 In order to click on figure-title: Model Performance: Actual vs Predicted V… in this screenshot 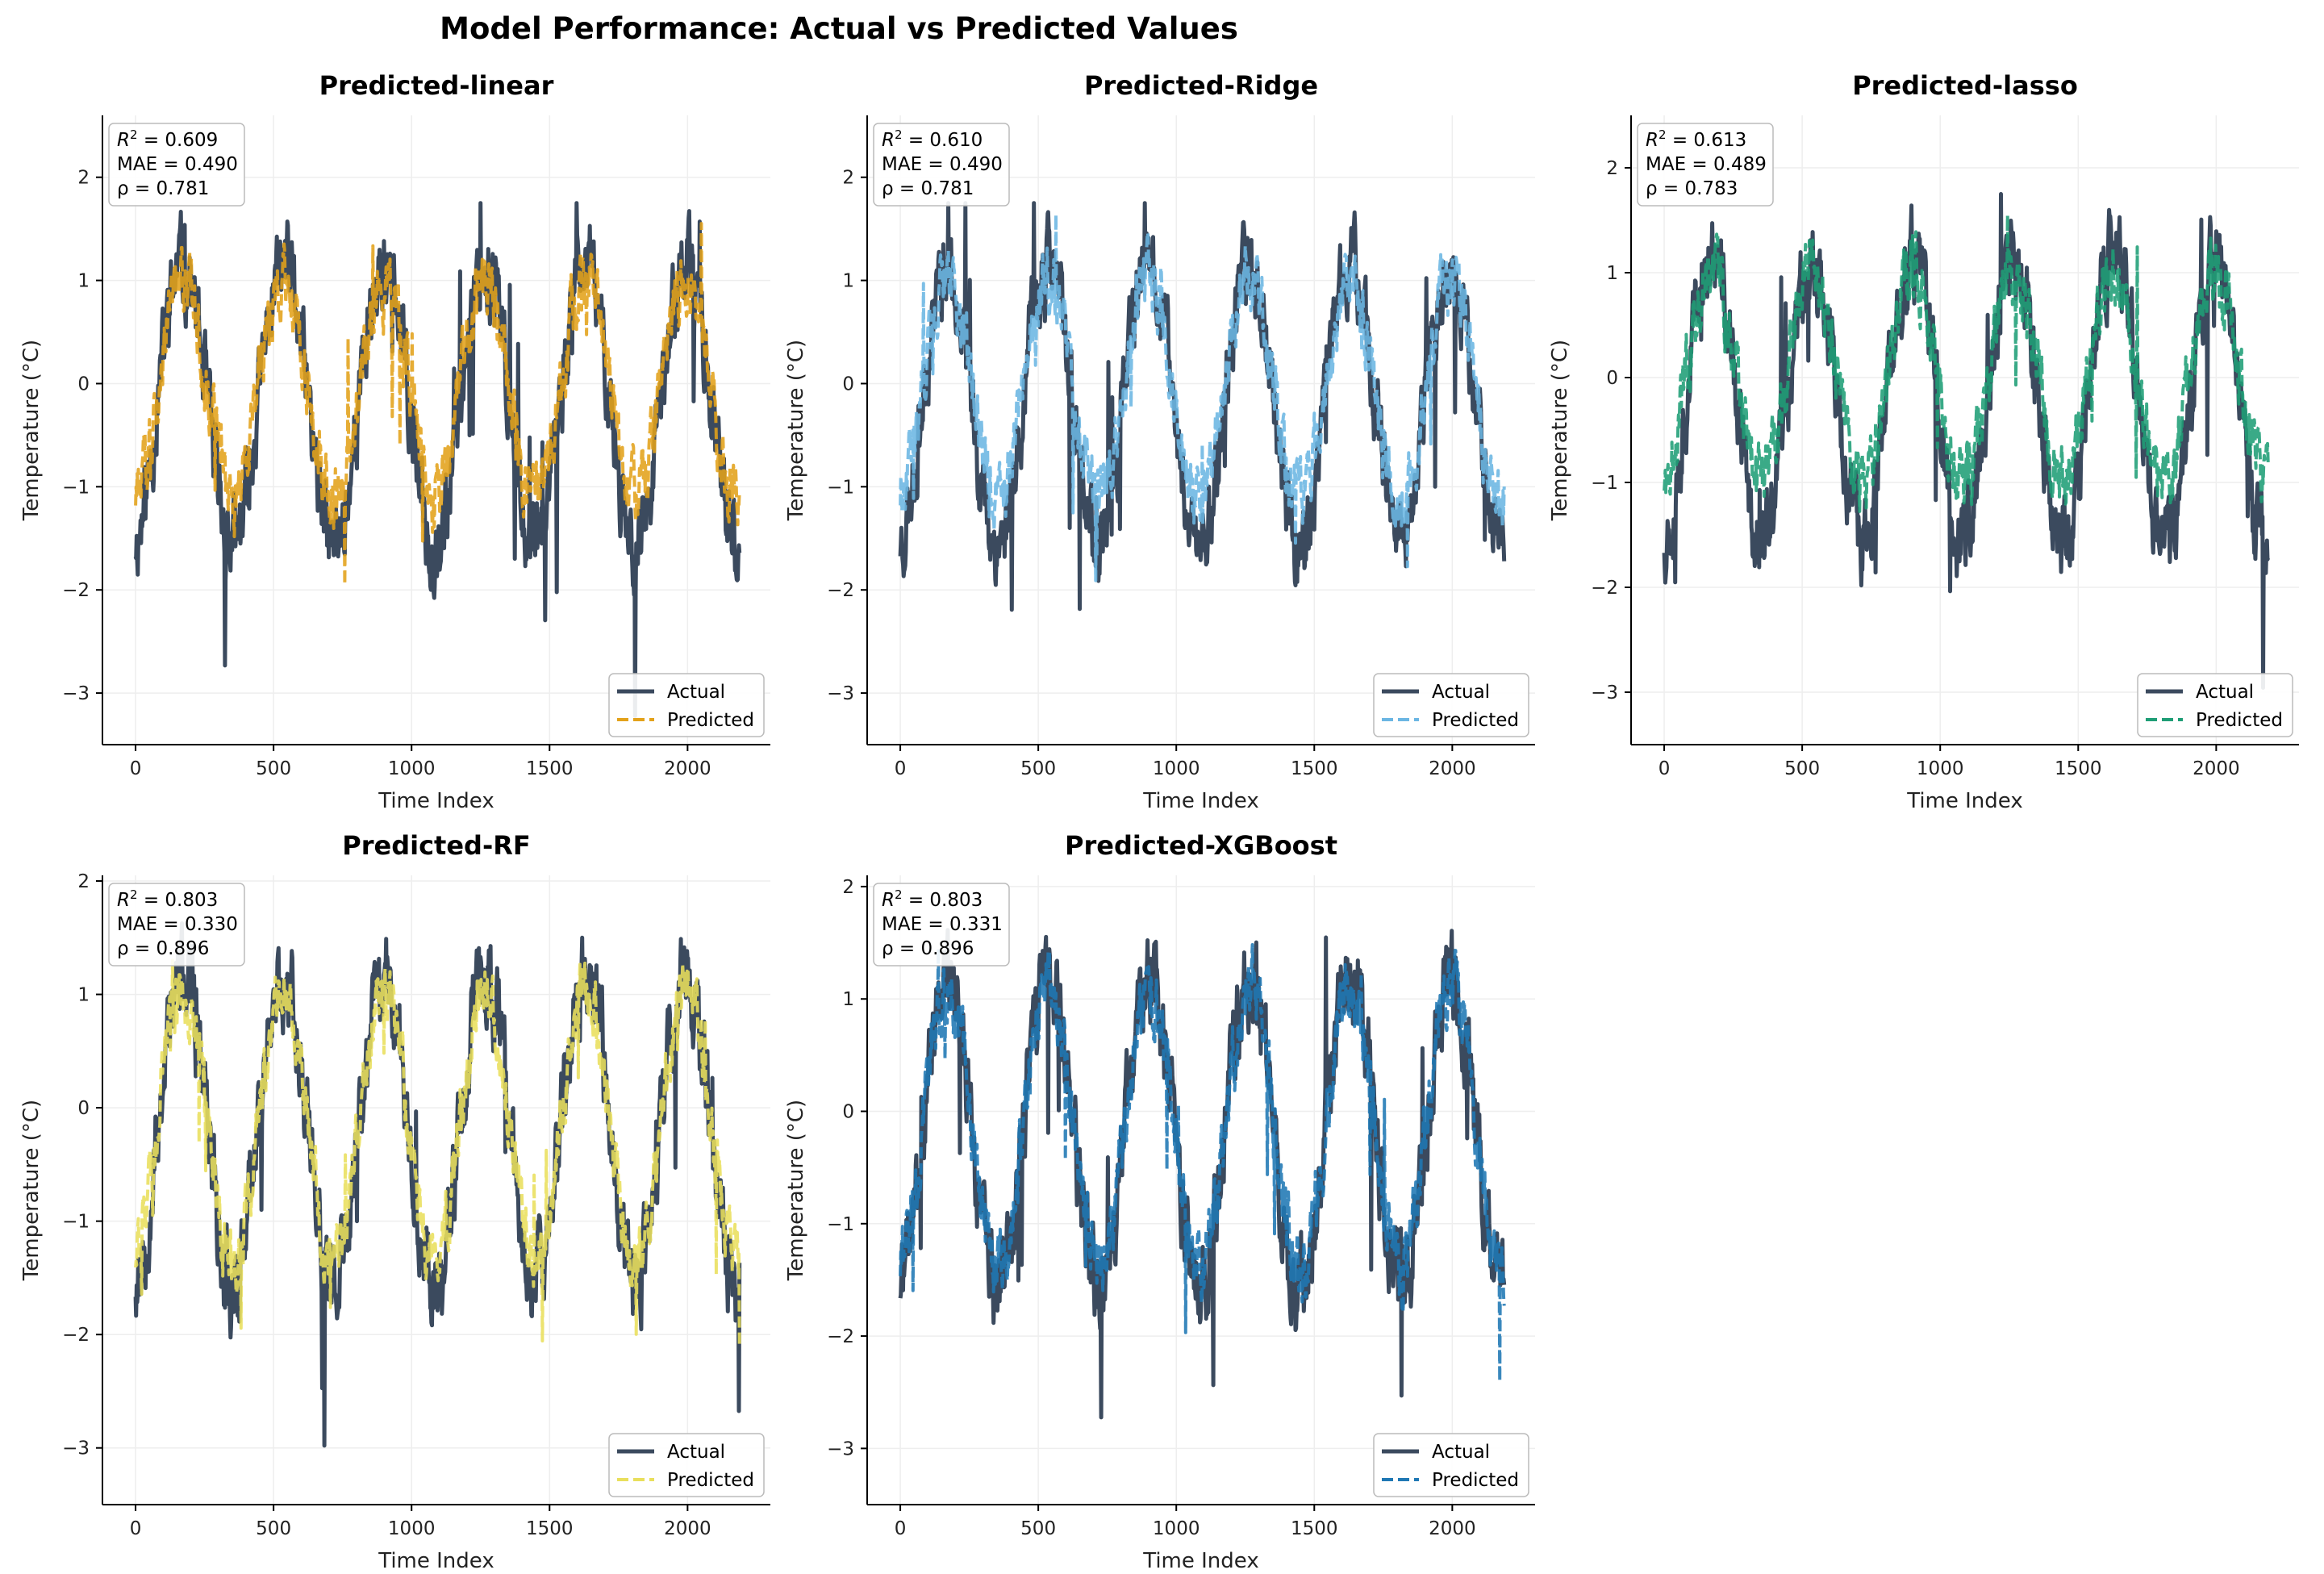, I will do `click(839, 29)`.